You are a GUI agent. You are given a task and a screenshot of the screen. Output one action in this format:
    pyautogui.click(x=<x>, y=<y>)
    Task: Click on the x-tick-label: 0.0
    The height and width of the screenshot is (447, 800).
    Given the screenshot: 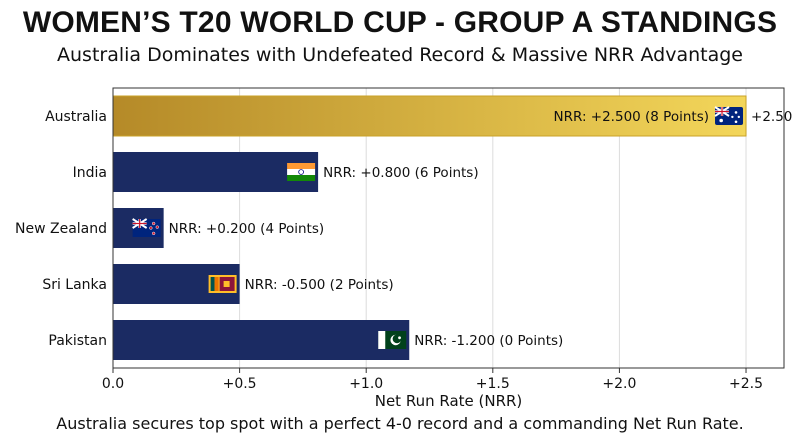 What is the action you would take?
    pyautogui.click(x=113, y=384)
    